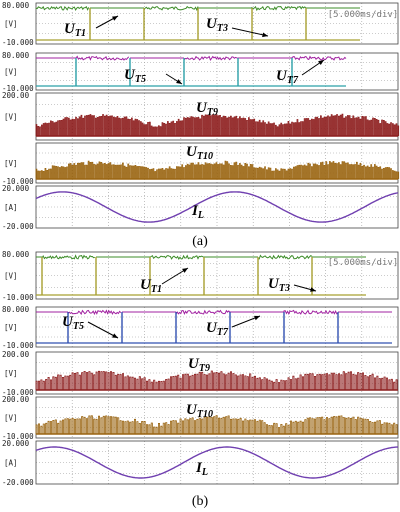  Describe the element at coordinates (130, 75) in the screenshot. I see `label-ut5-main: U` at that location.